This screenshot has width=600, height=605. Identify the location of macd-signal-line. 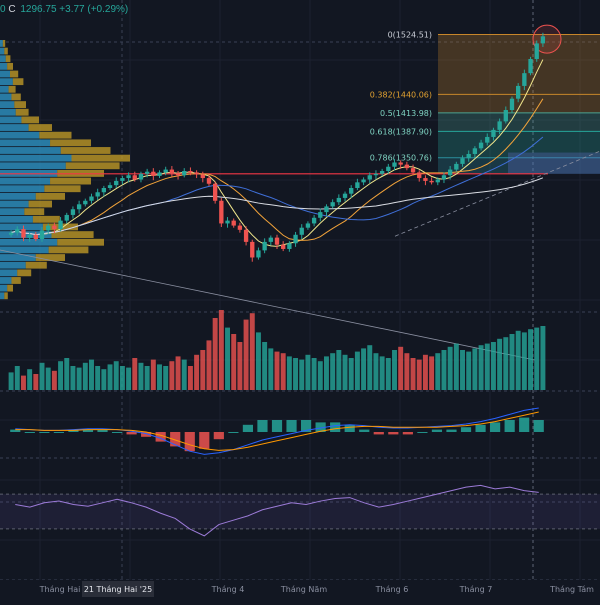
(277, 431).